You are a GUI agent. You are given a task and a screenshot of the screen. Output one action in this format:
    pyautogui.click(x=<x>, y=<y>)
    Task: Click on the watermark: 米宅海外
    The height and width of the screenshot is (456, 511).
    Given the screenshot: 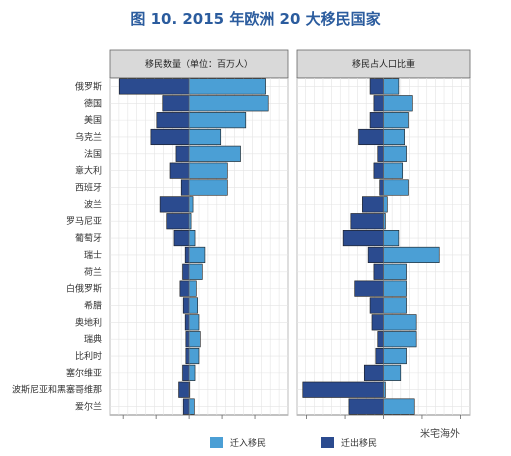 What is the action you would take?
    pyautogui.click(x=440, y=434)
    